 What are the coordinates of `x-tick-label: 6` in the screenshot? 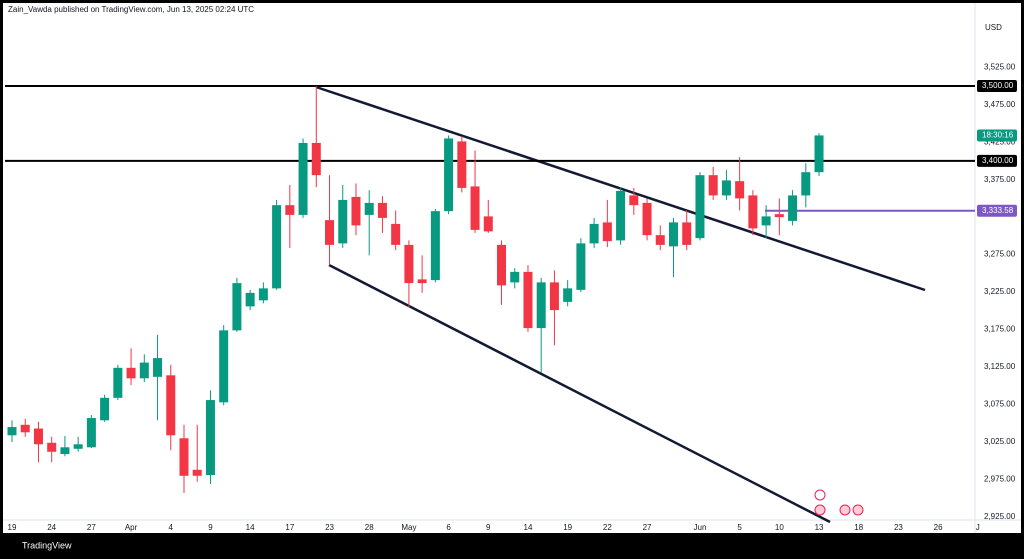 It's located at (448, 527).